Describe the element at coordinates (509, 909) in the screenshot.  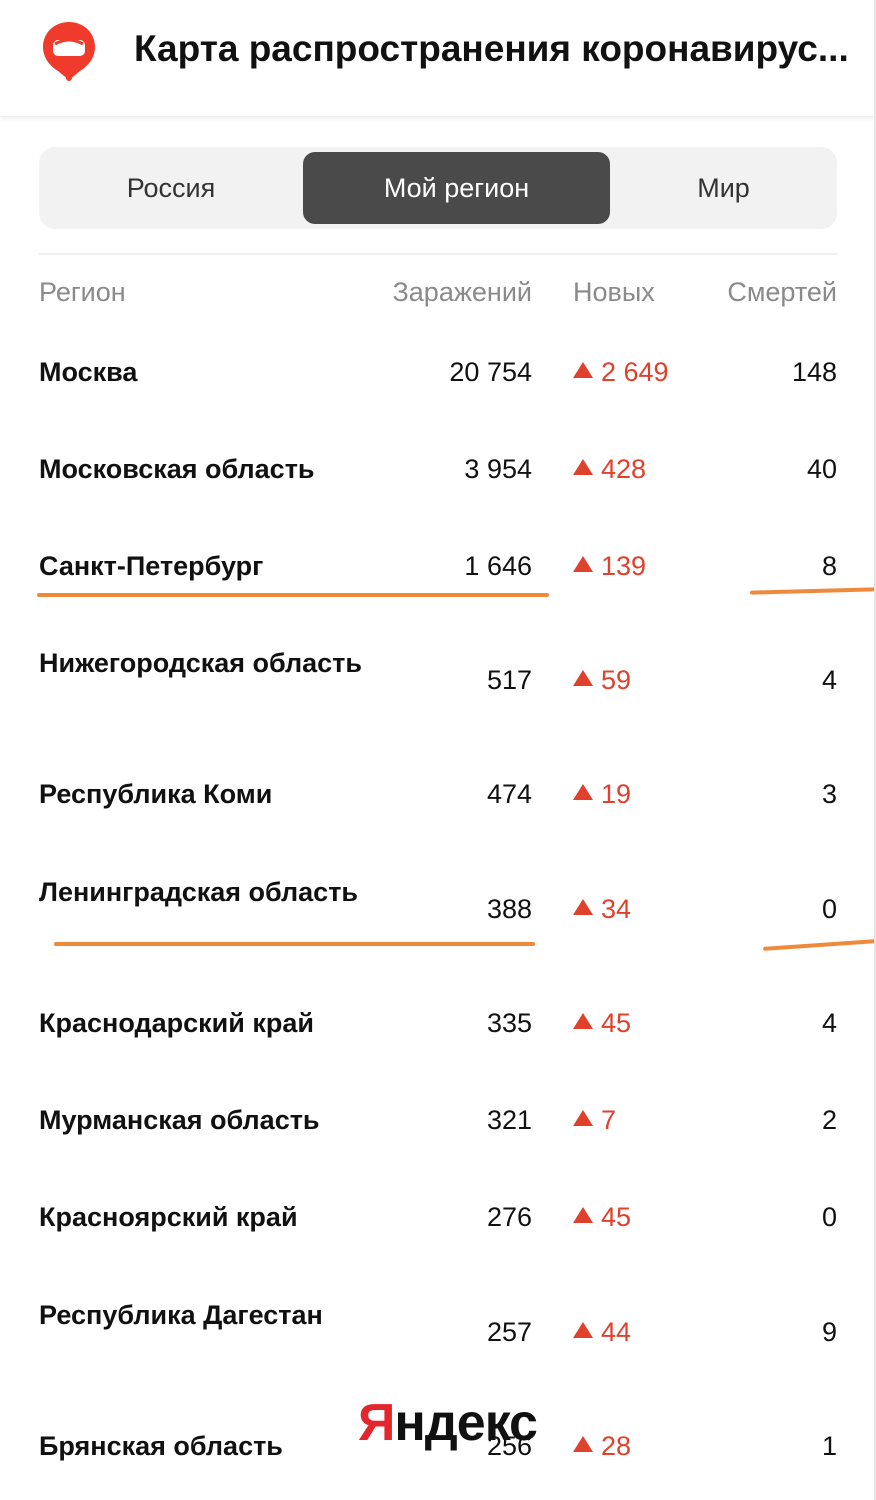
I see `infected-count: 388` at that location.